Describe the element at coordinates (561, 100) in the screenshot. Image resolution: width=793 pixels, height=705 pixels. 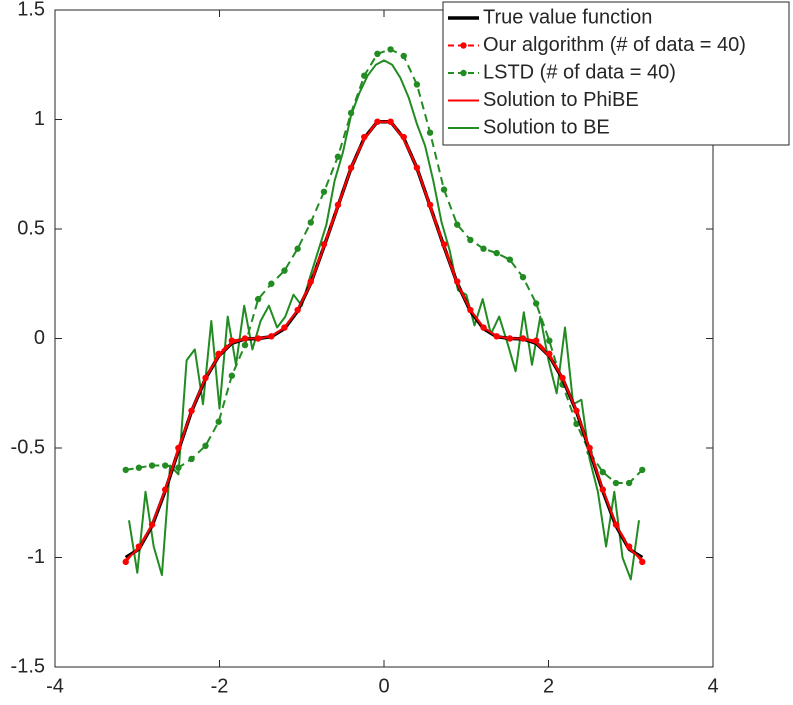
I see `legend-label: Solution to PhiBE` at that location.